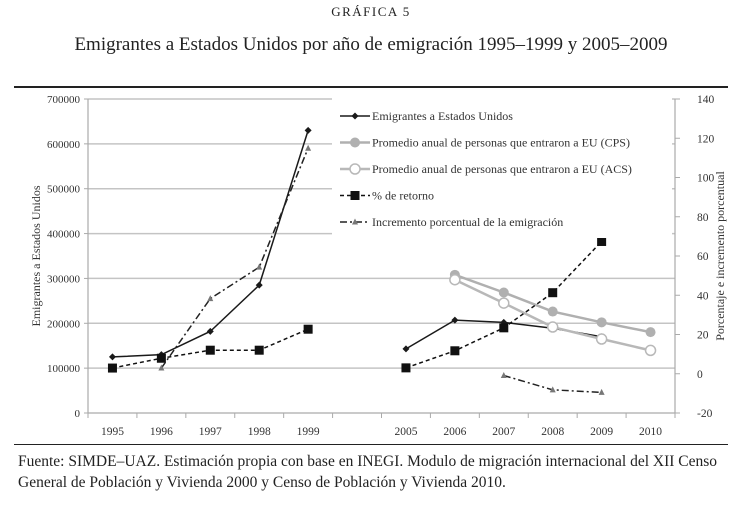 This screenshot has width=742, height=509. Describe the element at coordinates (700, 375) in the screenshot. I see `y2-tick-label: 0` at that location.